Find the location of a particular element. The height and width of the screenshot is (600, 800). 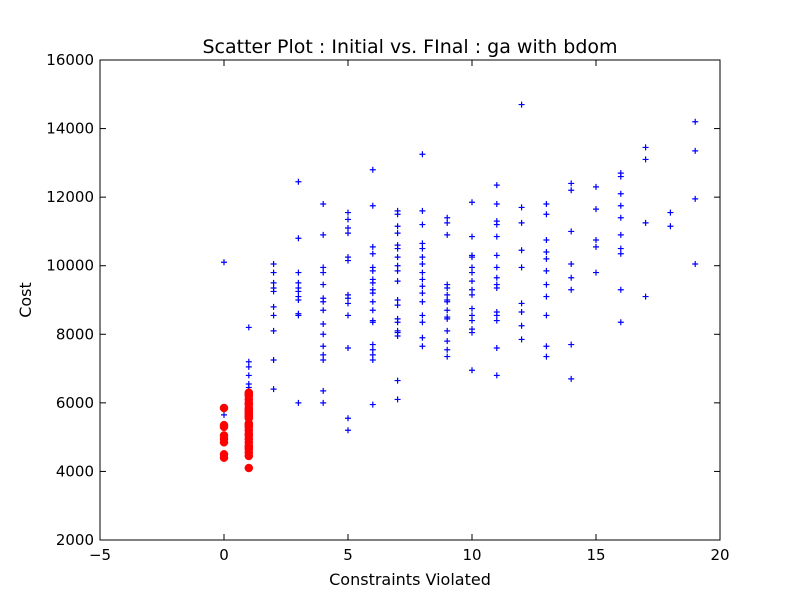

y-tick-label: 10000 is located at coordinates (70, 266).